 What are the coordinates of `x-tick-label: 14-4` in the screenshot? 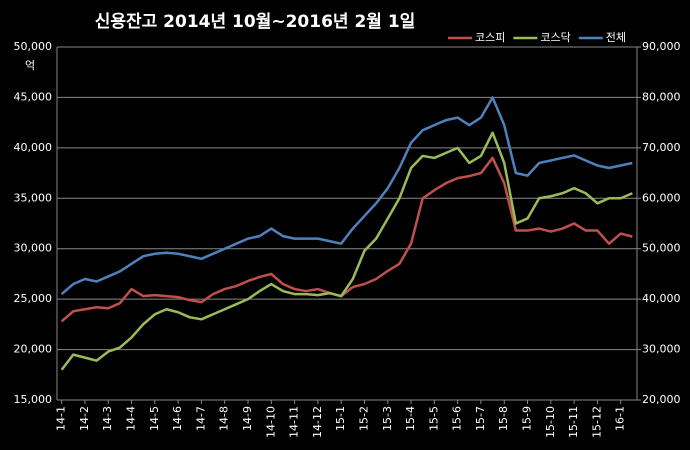 It's located at (131, 418).